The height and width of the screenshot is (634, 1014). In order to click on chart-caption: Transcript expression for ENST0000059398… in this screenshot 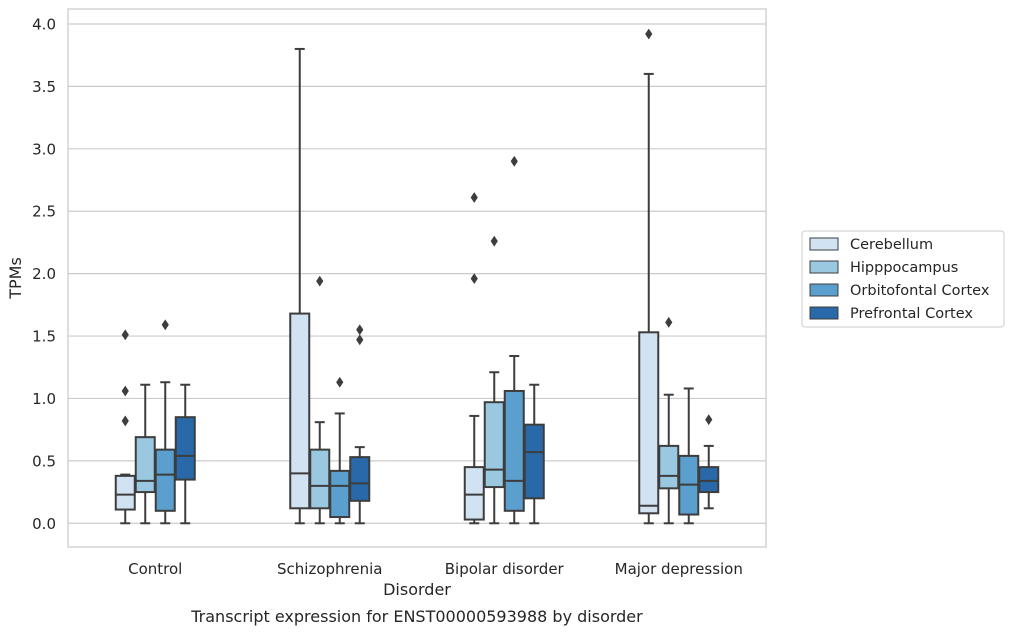, I will do `click(416, 616)`.